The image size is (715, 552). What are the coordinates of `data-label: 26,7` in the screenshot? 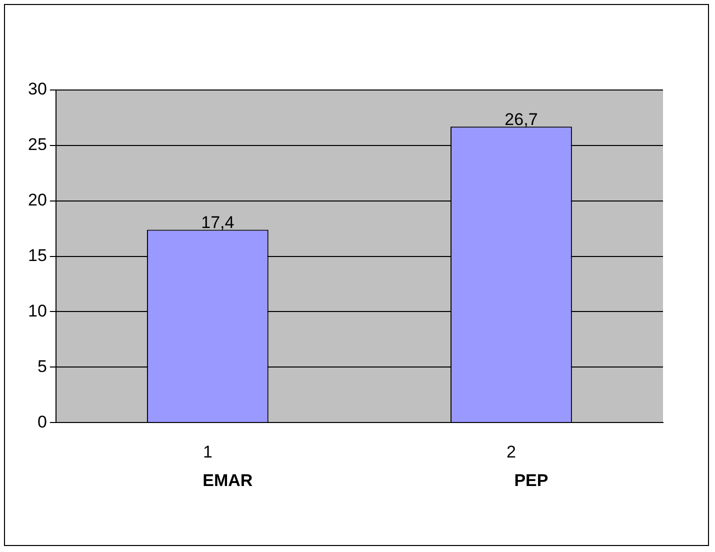 It's located at (521, 119).